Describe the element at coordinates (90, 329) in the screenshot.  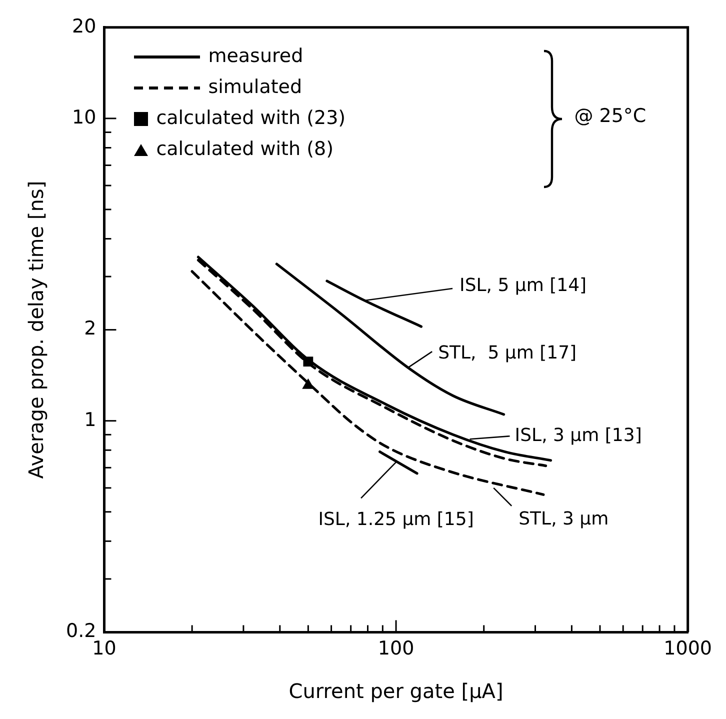
I see `y-tick-label: 2` at that location.